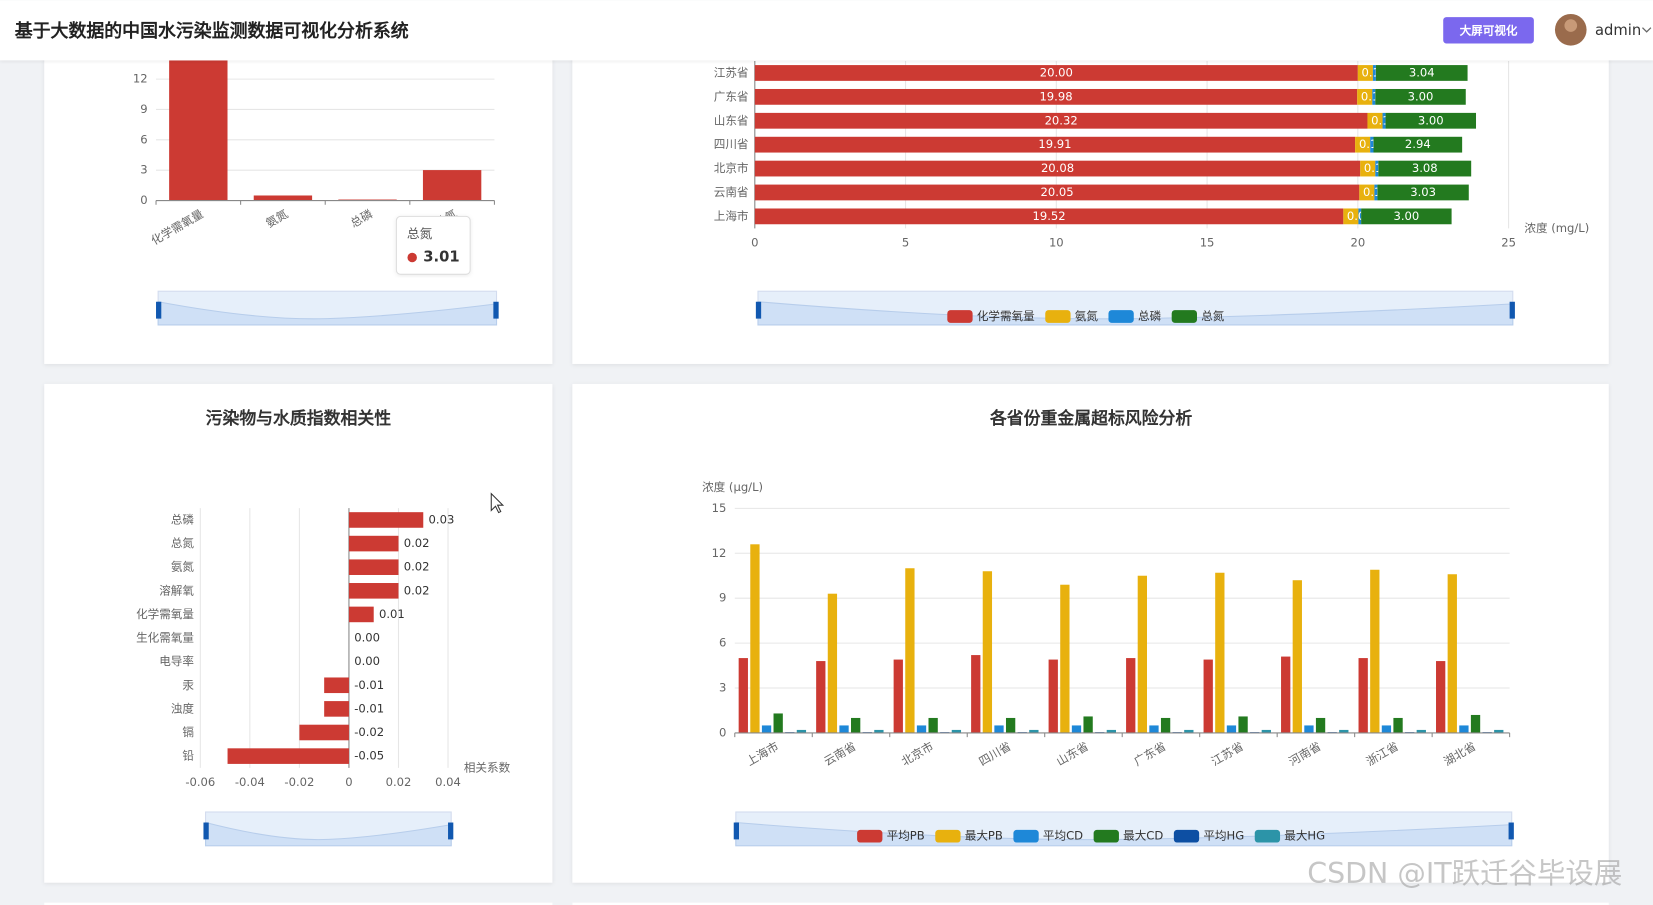 The image size is (1653, 905). I want to click on x-tick-label: -0.06, so click(200, 782).